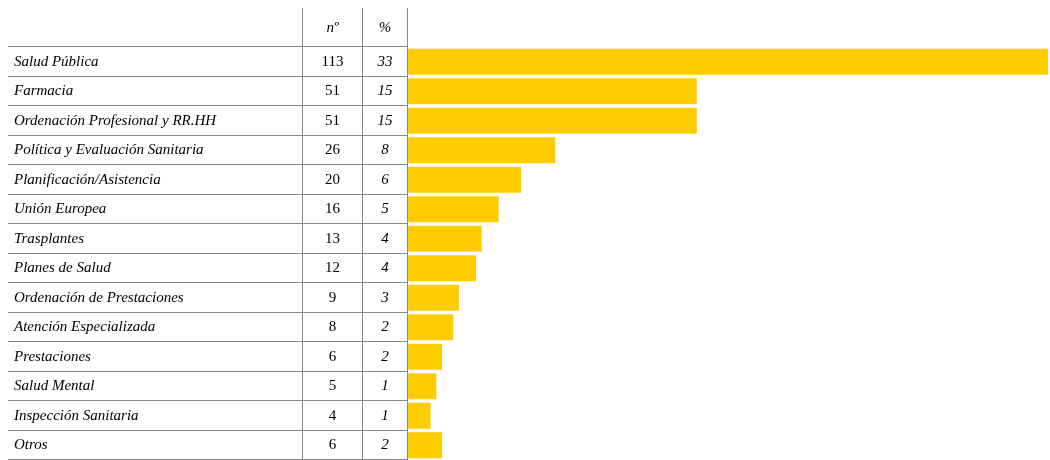 Image resolution: width=1050 pixels, height=460 pixels. Describe the element at coordinates (155, 209) in the screenshot. I see `y-tick-label: Unión Europea` at that location.